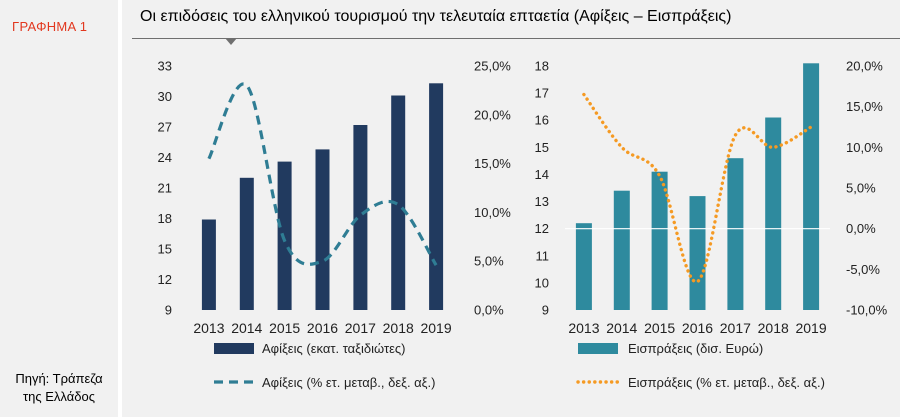 This screenshot has height=417, width=900. What do you see at coordinates (542, 228) in the screenshot?
I see `receipts-left-tick-label: 12` at bounding box center [542, 228].